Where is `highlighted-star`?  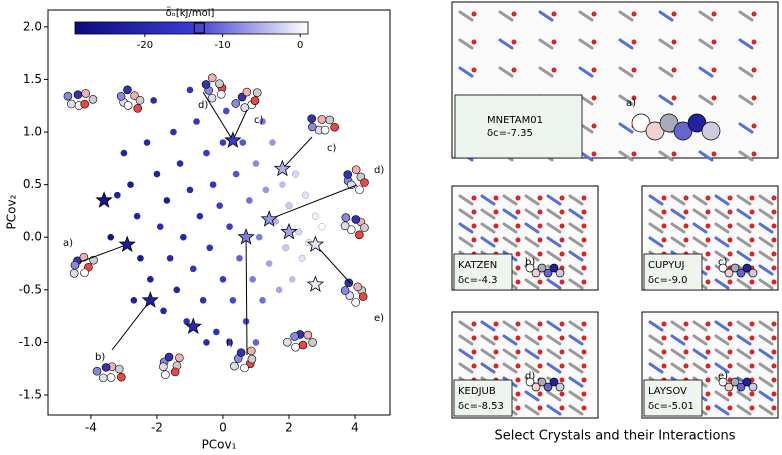 highlighted-star is located at coordinates (233, 139).